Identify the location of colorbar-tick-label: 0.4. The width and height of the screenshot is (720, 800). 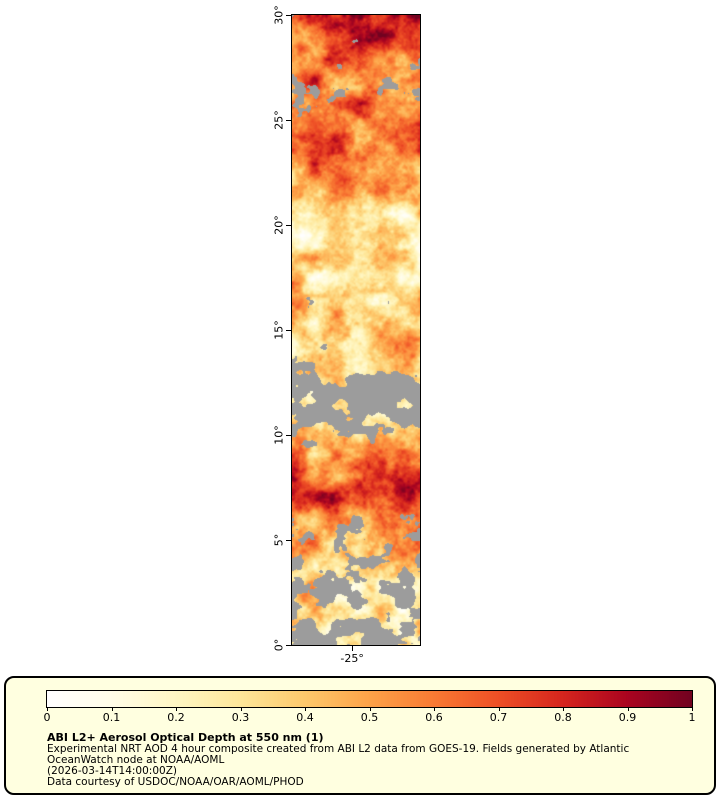
(305, 717).